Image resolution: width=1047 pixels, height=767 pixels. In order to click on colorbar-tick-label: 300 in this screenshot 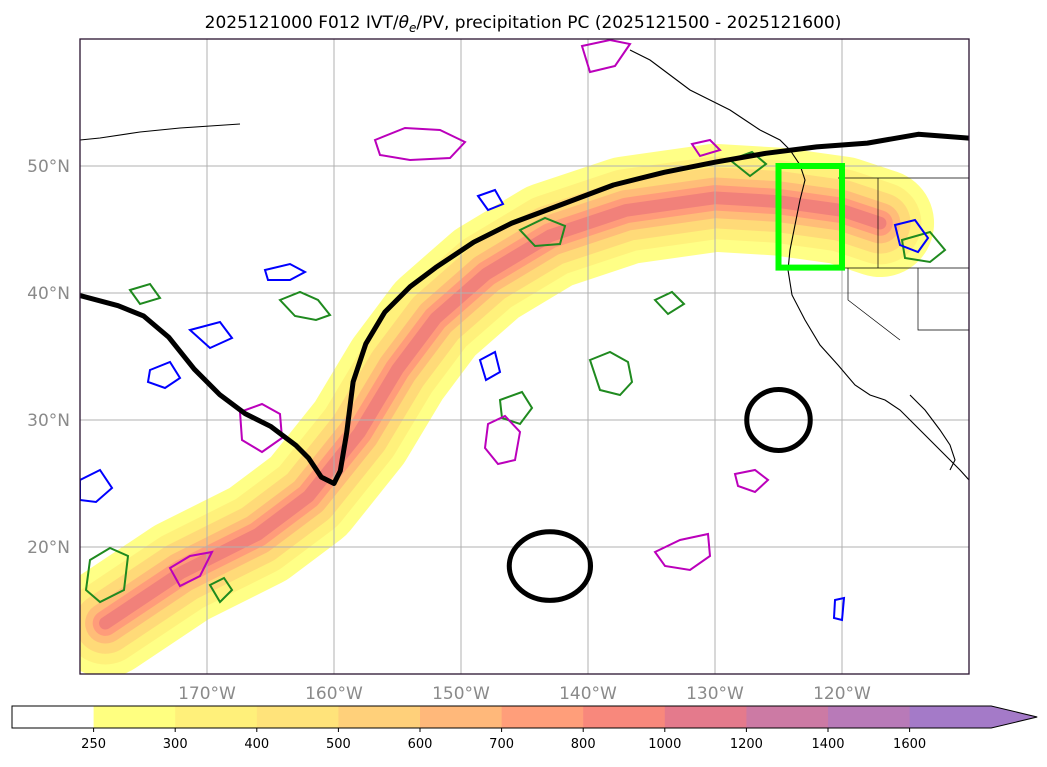, I will do `click(175, 744)`.